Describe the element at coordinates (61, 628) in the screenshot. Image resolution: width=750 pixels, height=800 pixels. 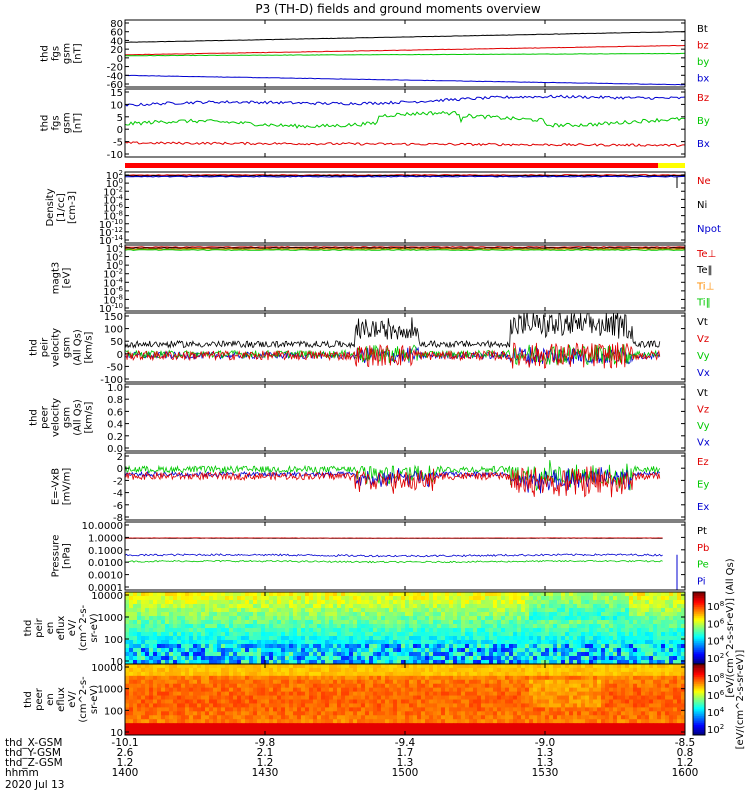
I see `y-axis-label: eflux` at that location.